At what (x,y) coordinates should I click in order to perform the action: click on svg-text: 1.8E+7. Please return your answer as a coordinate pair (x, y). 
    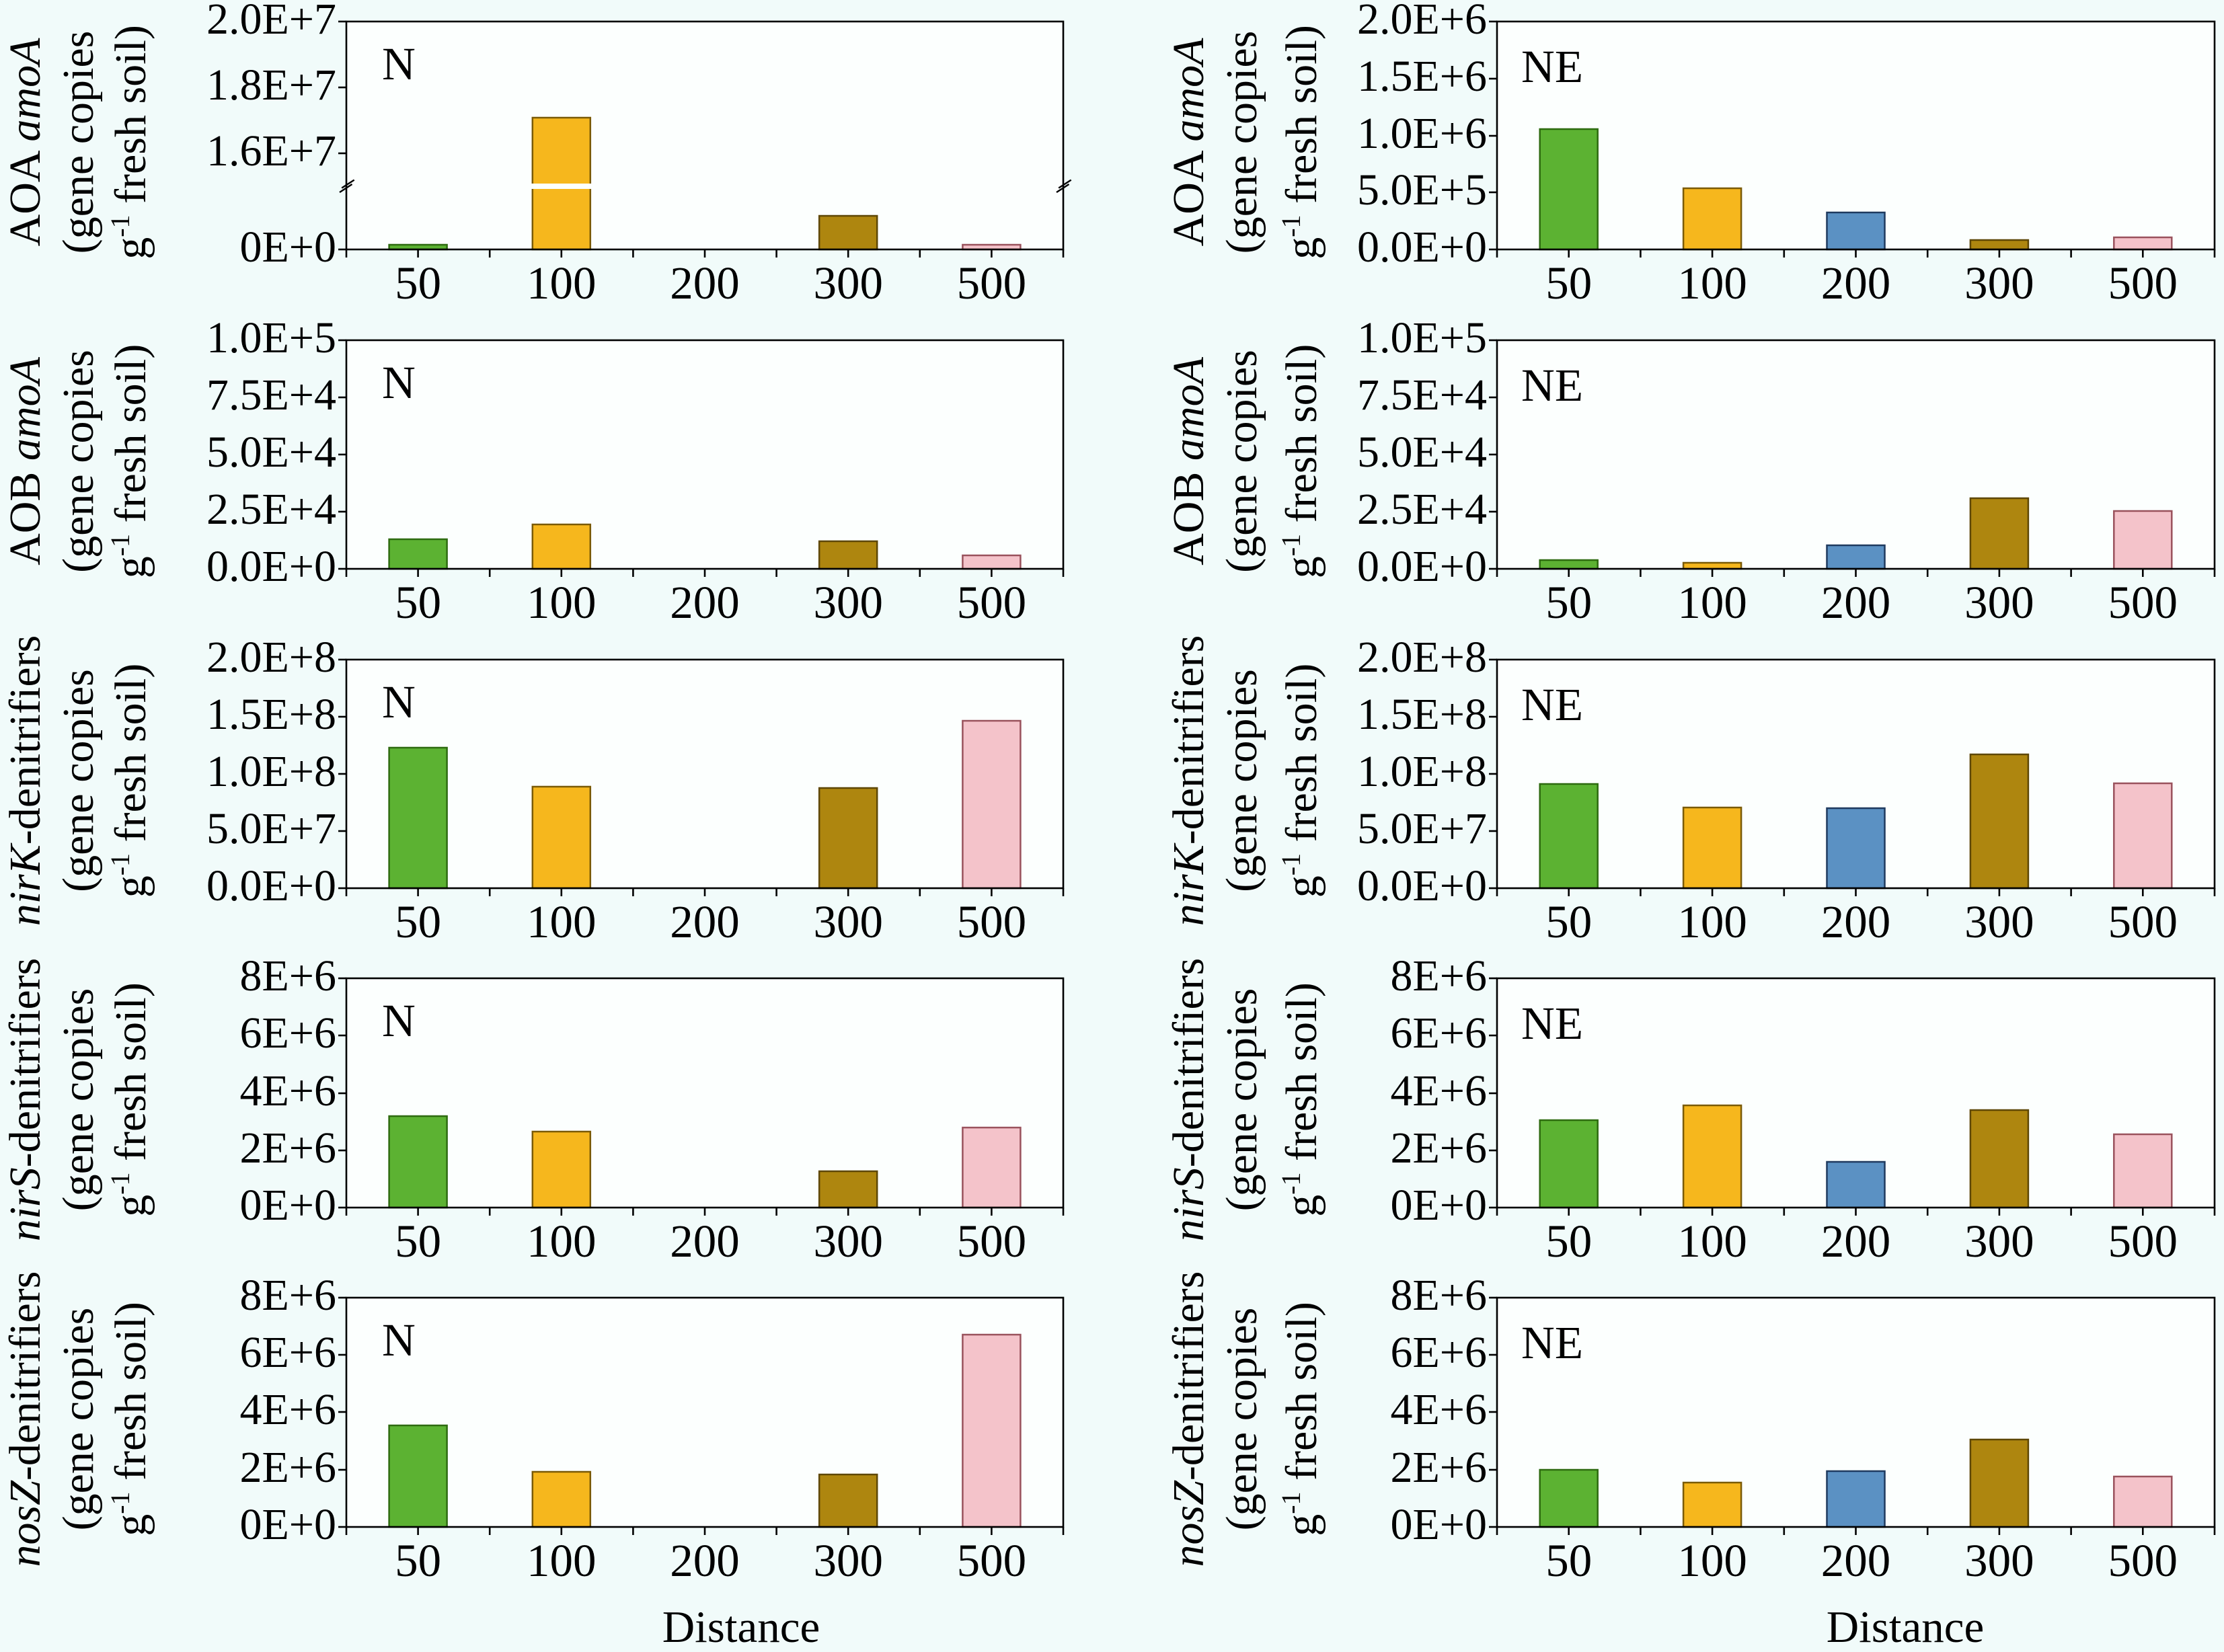
    Looking at the image, I should click on (271, 85).